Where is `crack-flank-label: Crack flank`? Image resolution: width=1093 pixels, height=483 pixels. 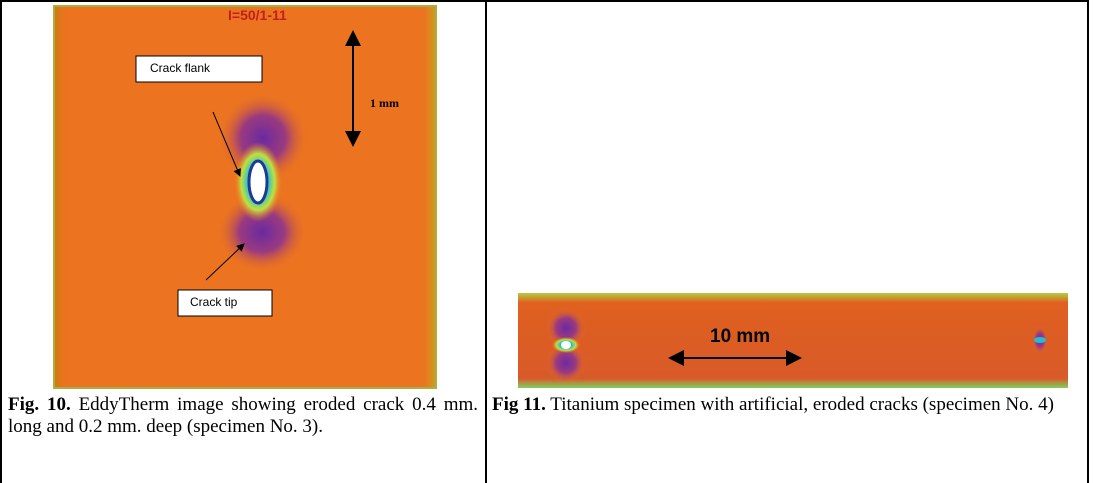 crack-flank-label: Crack flank is located at coordinates (180, 68).